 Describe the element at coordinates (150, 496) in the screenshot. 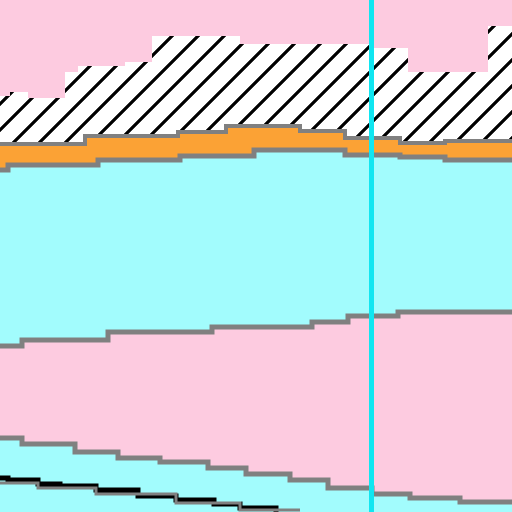

I see `bottom-contour-shadow` at that location.